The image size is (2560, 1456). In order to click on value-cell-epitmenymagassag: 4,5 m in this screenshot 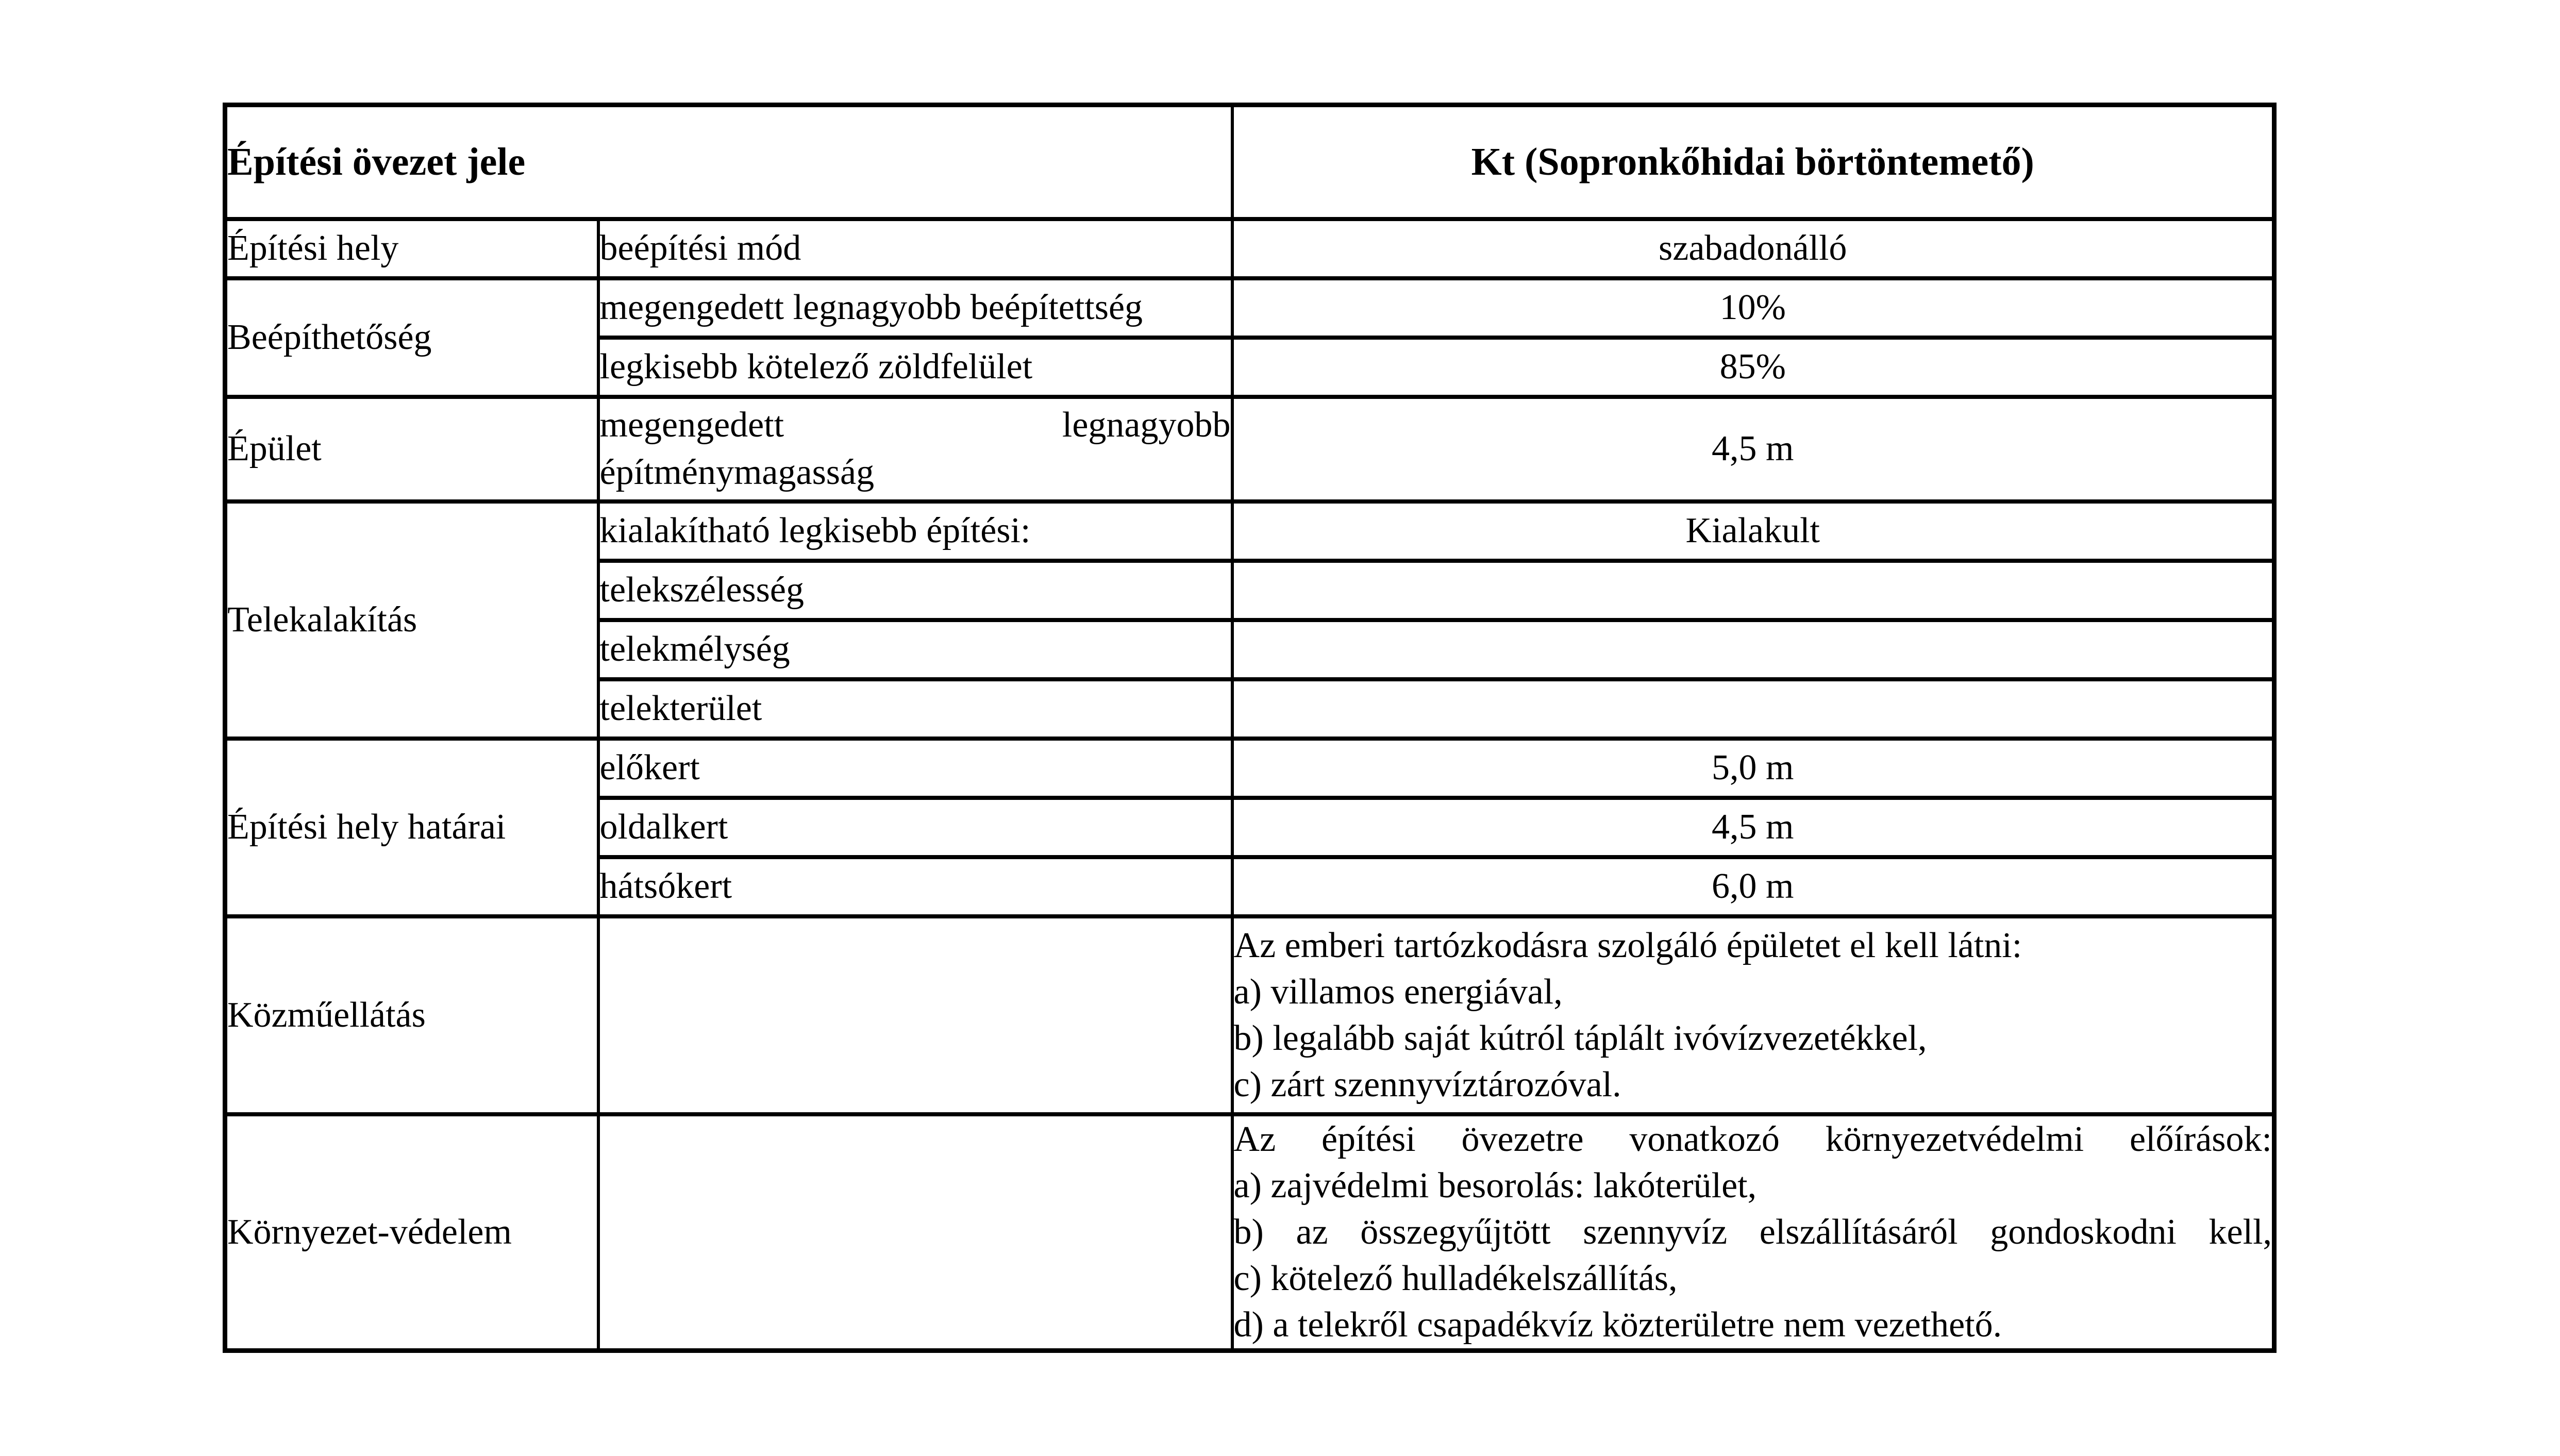, I will do `click(1753, 449)`.